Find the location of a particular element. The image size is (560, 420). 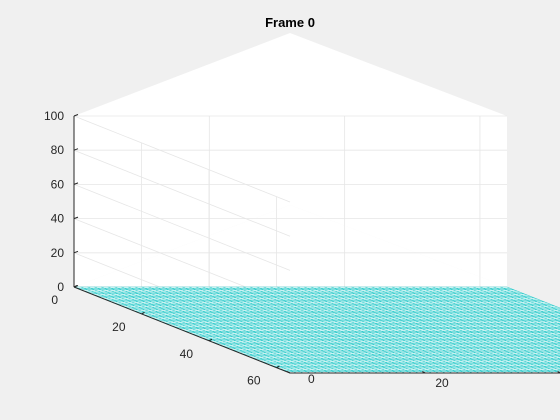

z-tick-label: 80 is located at coordinates (58, 150).